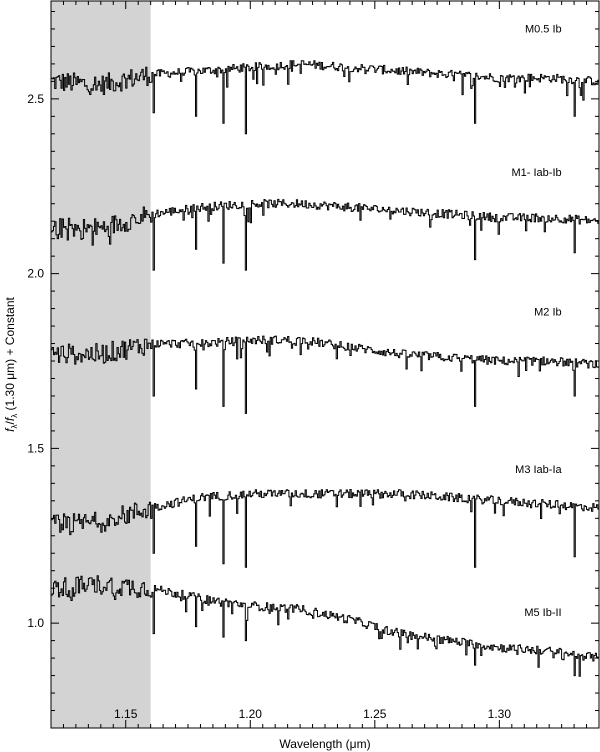  I want to click on x-tick-label: 1.20, so click(251, 714).